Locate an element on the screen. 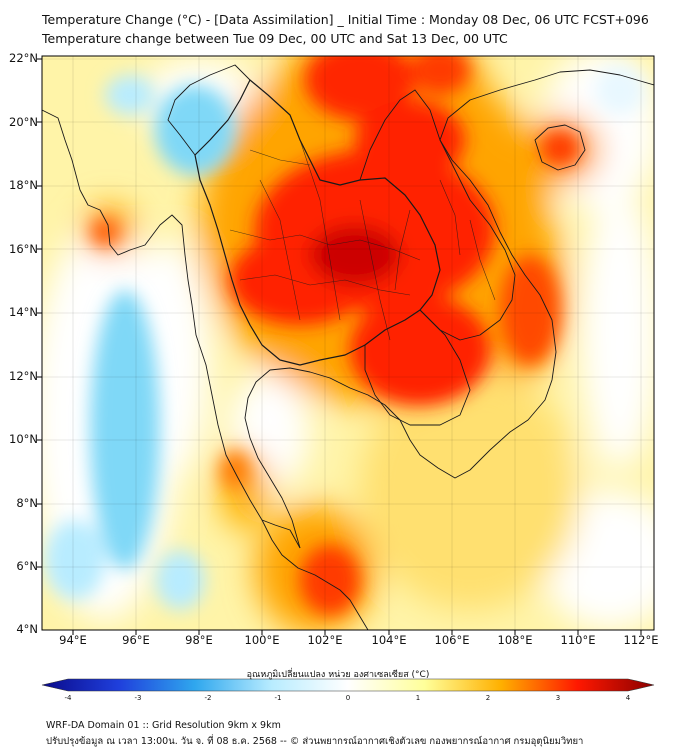 The image size is (676, 756). colorbar-tick: -4 is located at coordinates (68, 698).